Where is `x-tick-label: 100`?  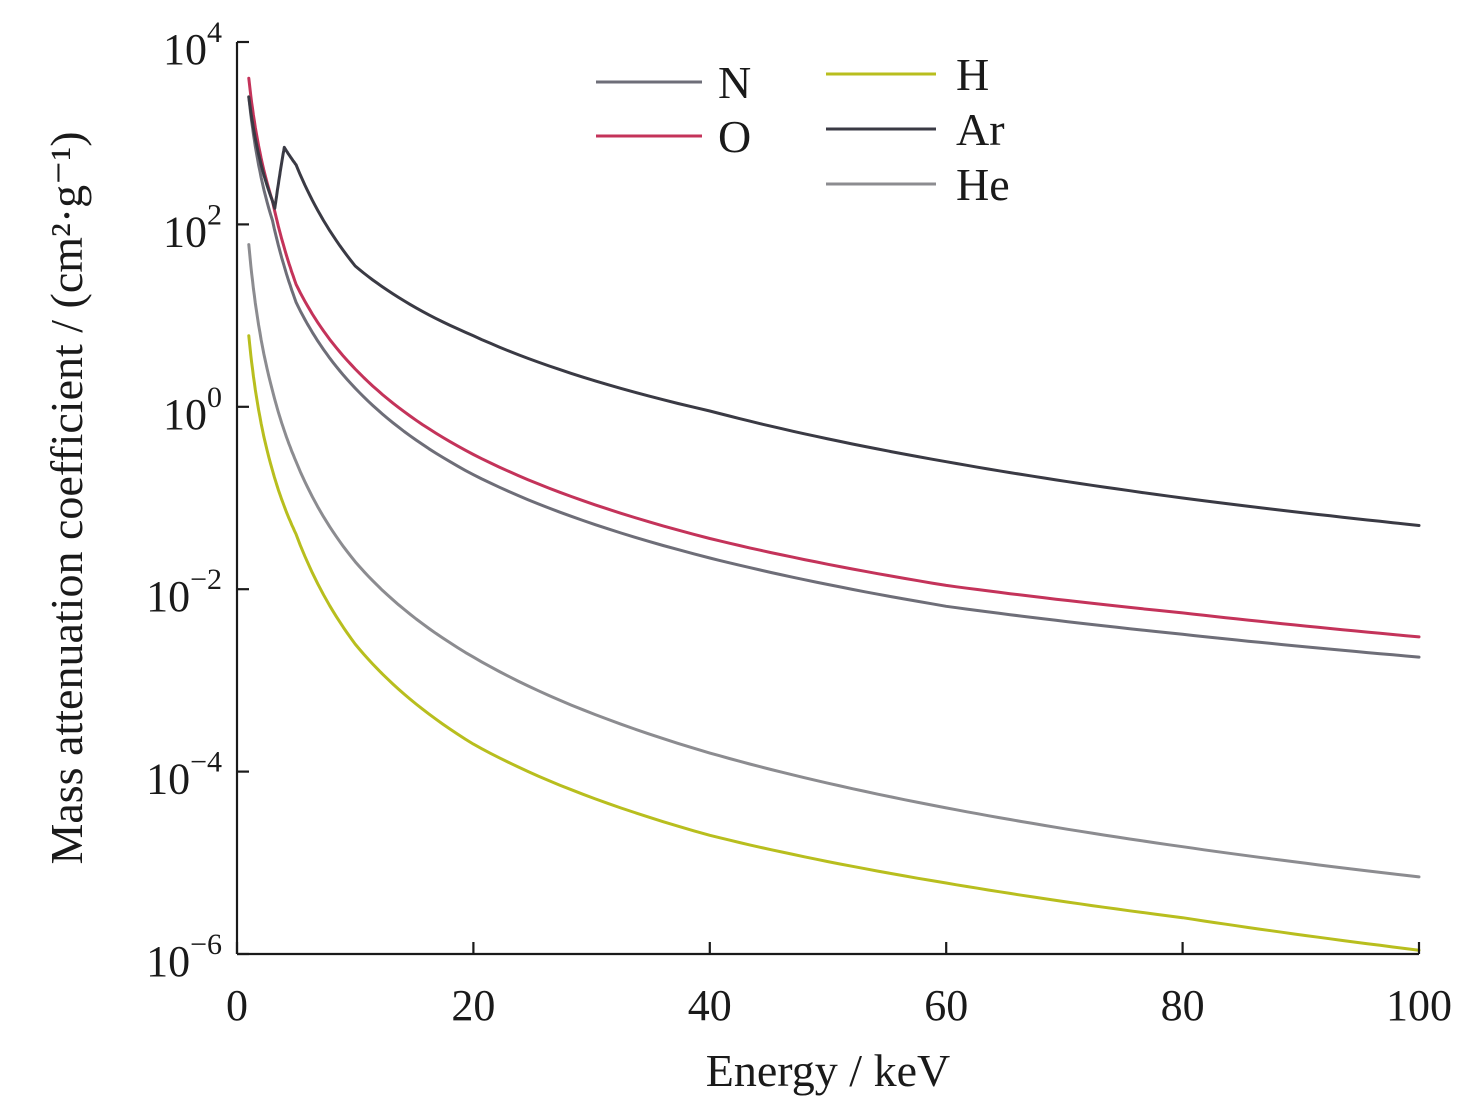 x-tick-label: 100 is located at coordinates (1419, 1005).